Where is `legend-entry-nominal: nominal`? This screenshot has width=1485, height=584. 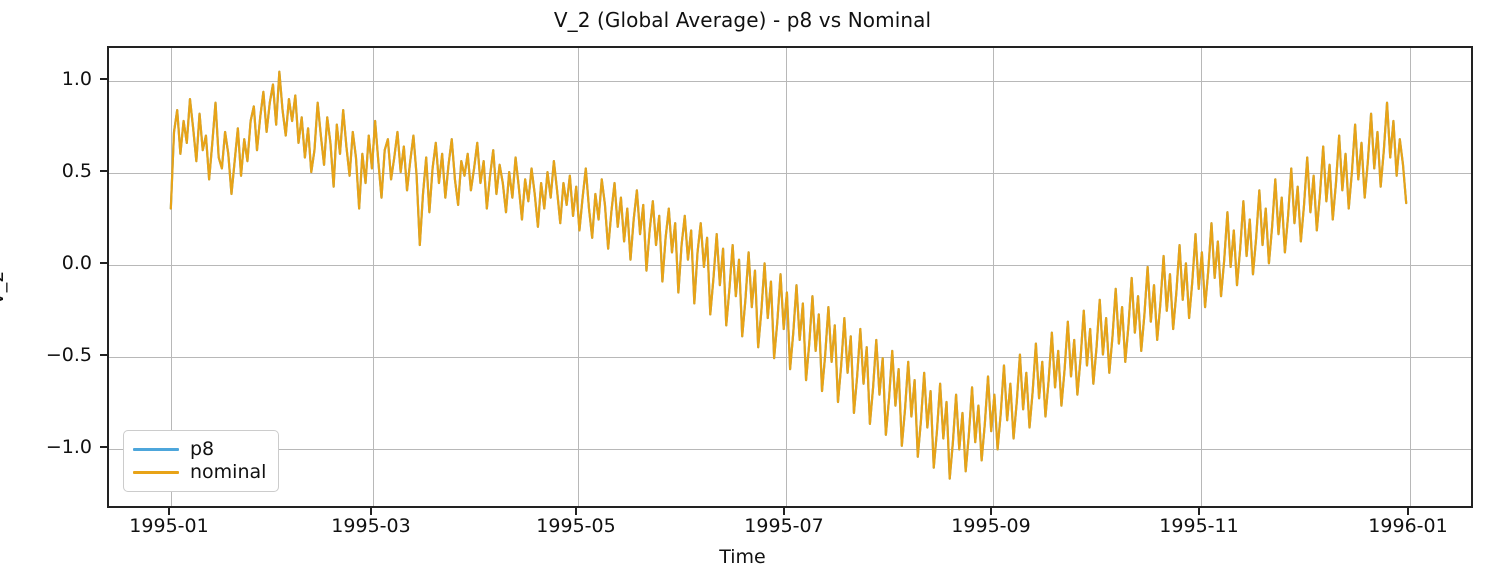 legend-entry-nominal: nominal is located at coordinates (199, 472).